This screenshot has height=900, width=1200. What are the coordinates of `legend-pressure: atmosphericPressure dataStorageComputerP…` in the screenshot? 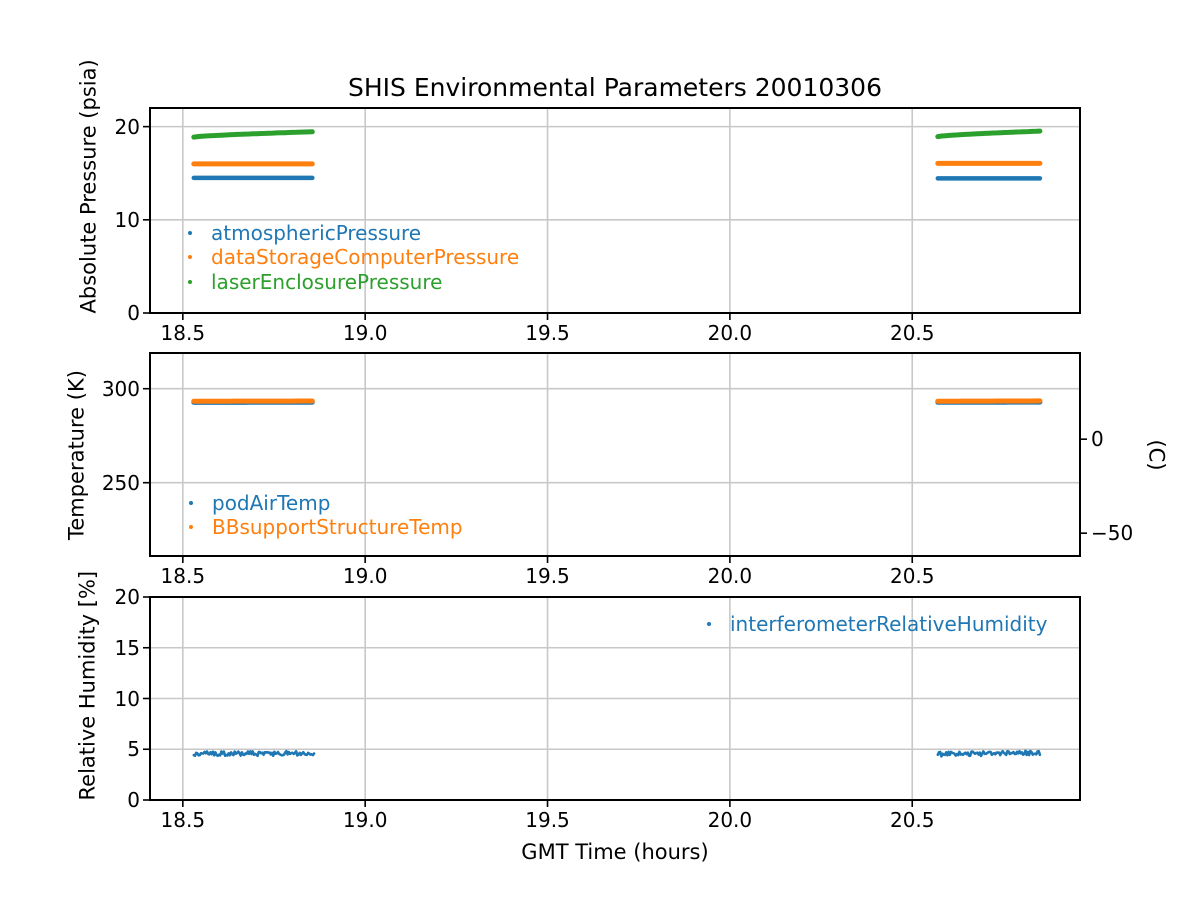 It's located at (352, 258).